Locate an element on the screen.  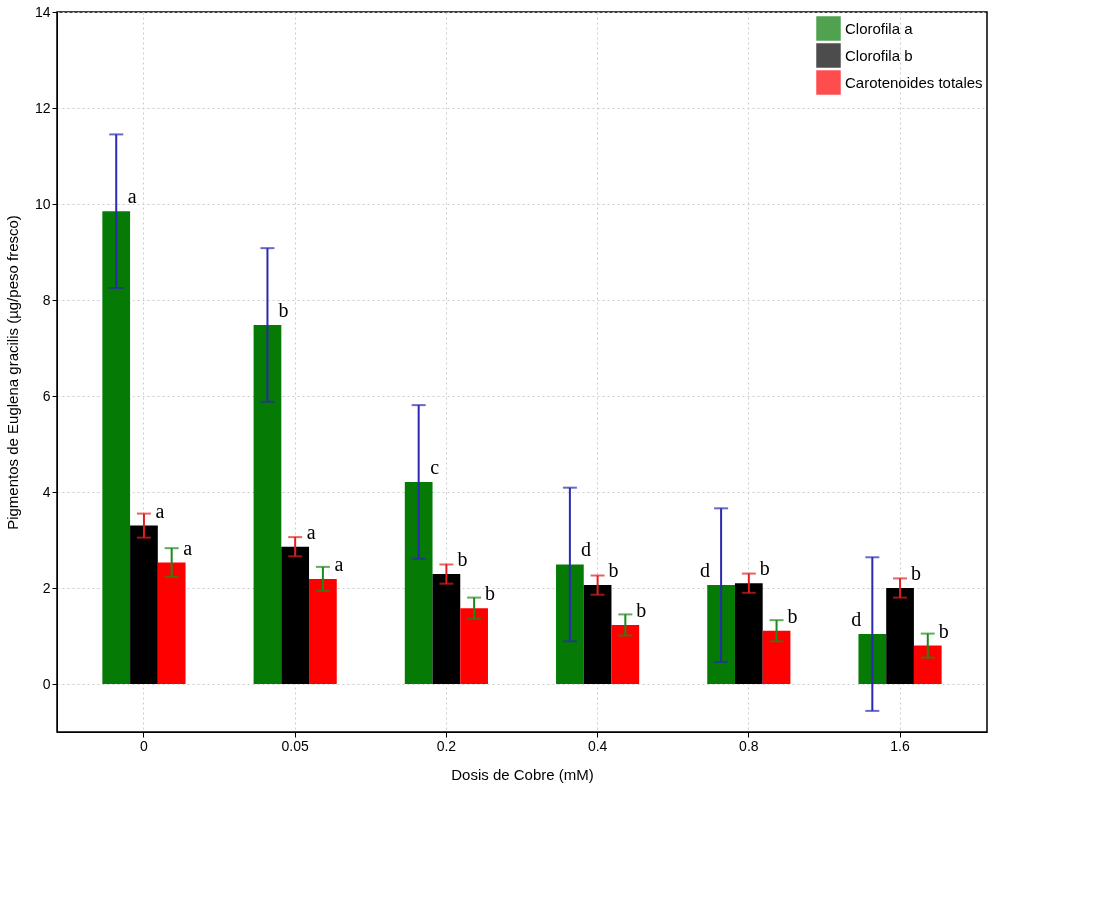
data-label: c is located at coordinates (435, 466).